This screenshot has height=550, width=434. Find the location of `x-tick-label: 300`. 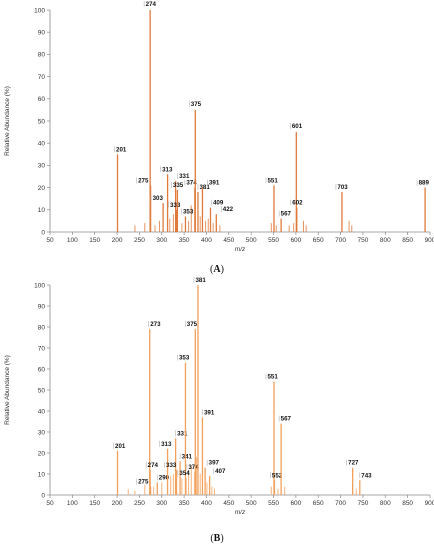

x-tick-label: 300 is located at coordinates (161, 503).